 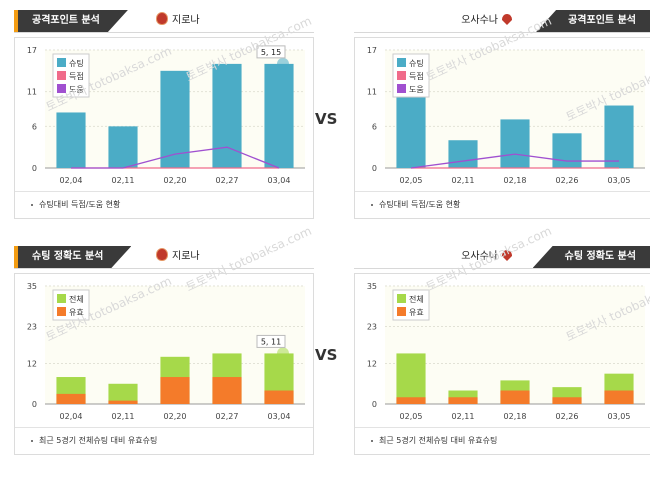 What do you see at coordinates (76, 89) in the screenshot?
I see `legend-label: 도움` at bounding box center [76, 89].